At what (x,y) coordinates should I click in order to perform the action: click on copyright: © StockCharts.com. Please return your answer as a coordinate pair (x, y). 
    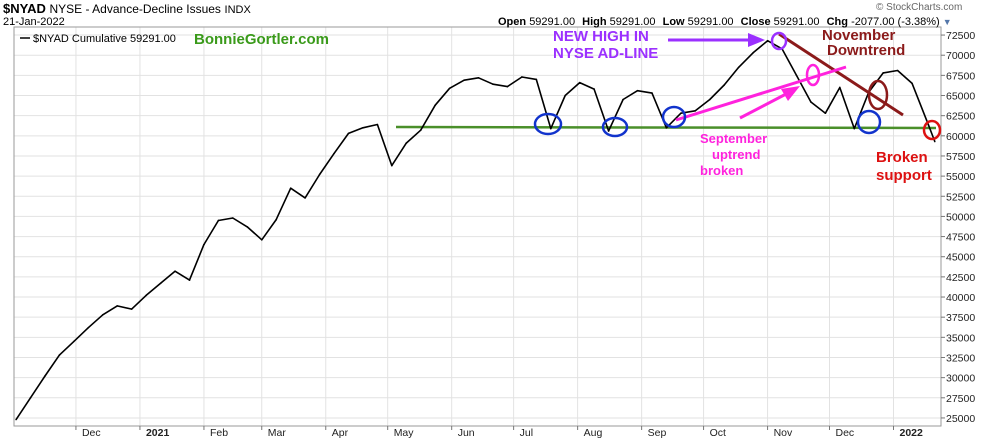
    Looking at the image, I should click on (919, 7).